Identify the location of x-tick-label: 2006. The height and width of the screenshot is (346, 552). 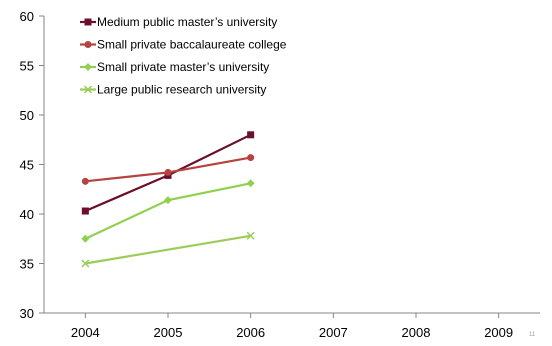
(250, 332).